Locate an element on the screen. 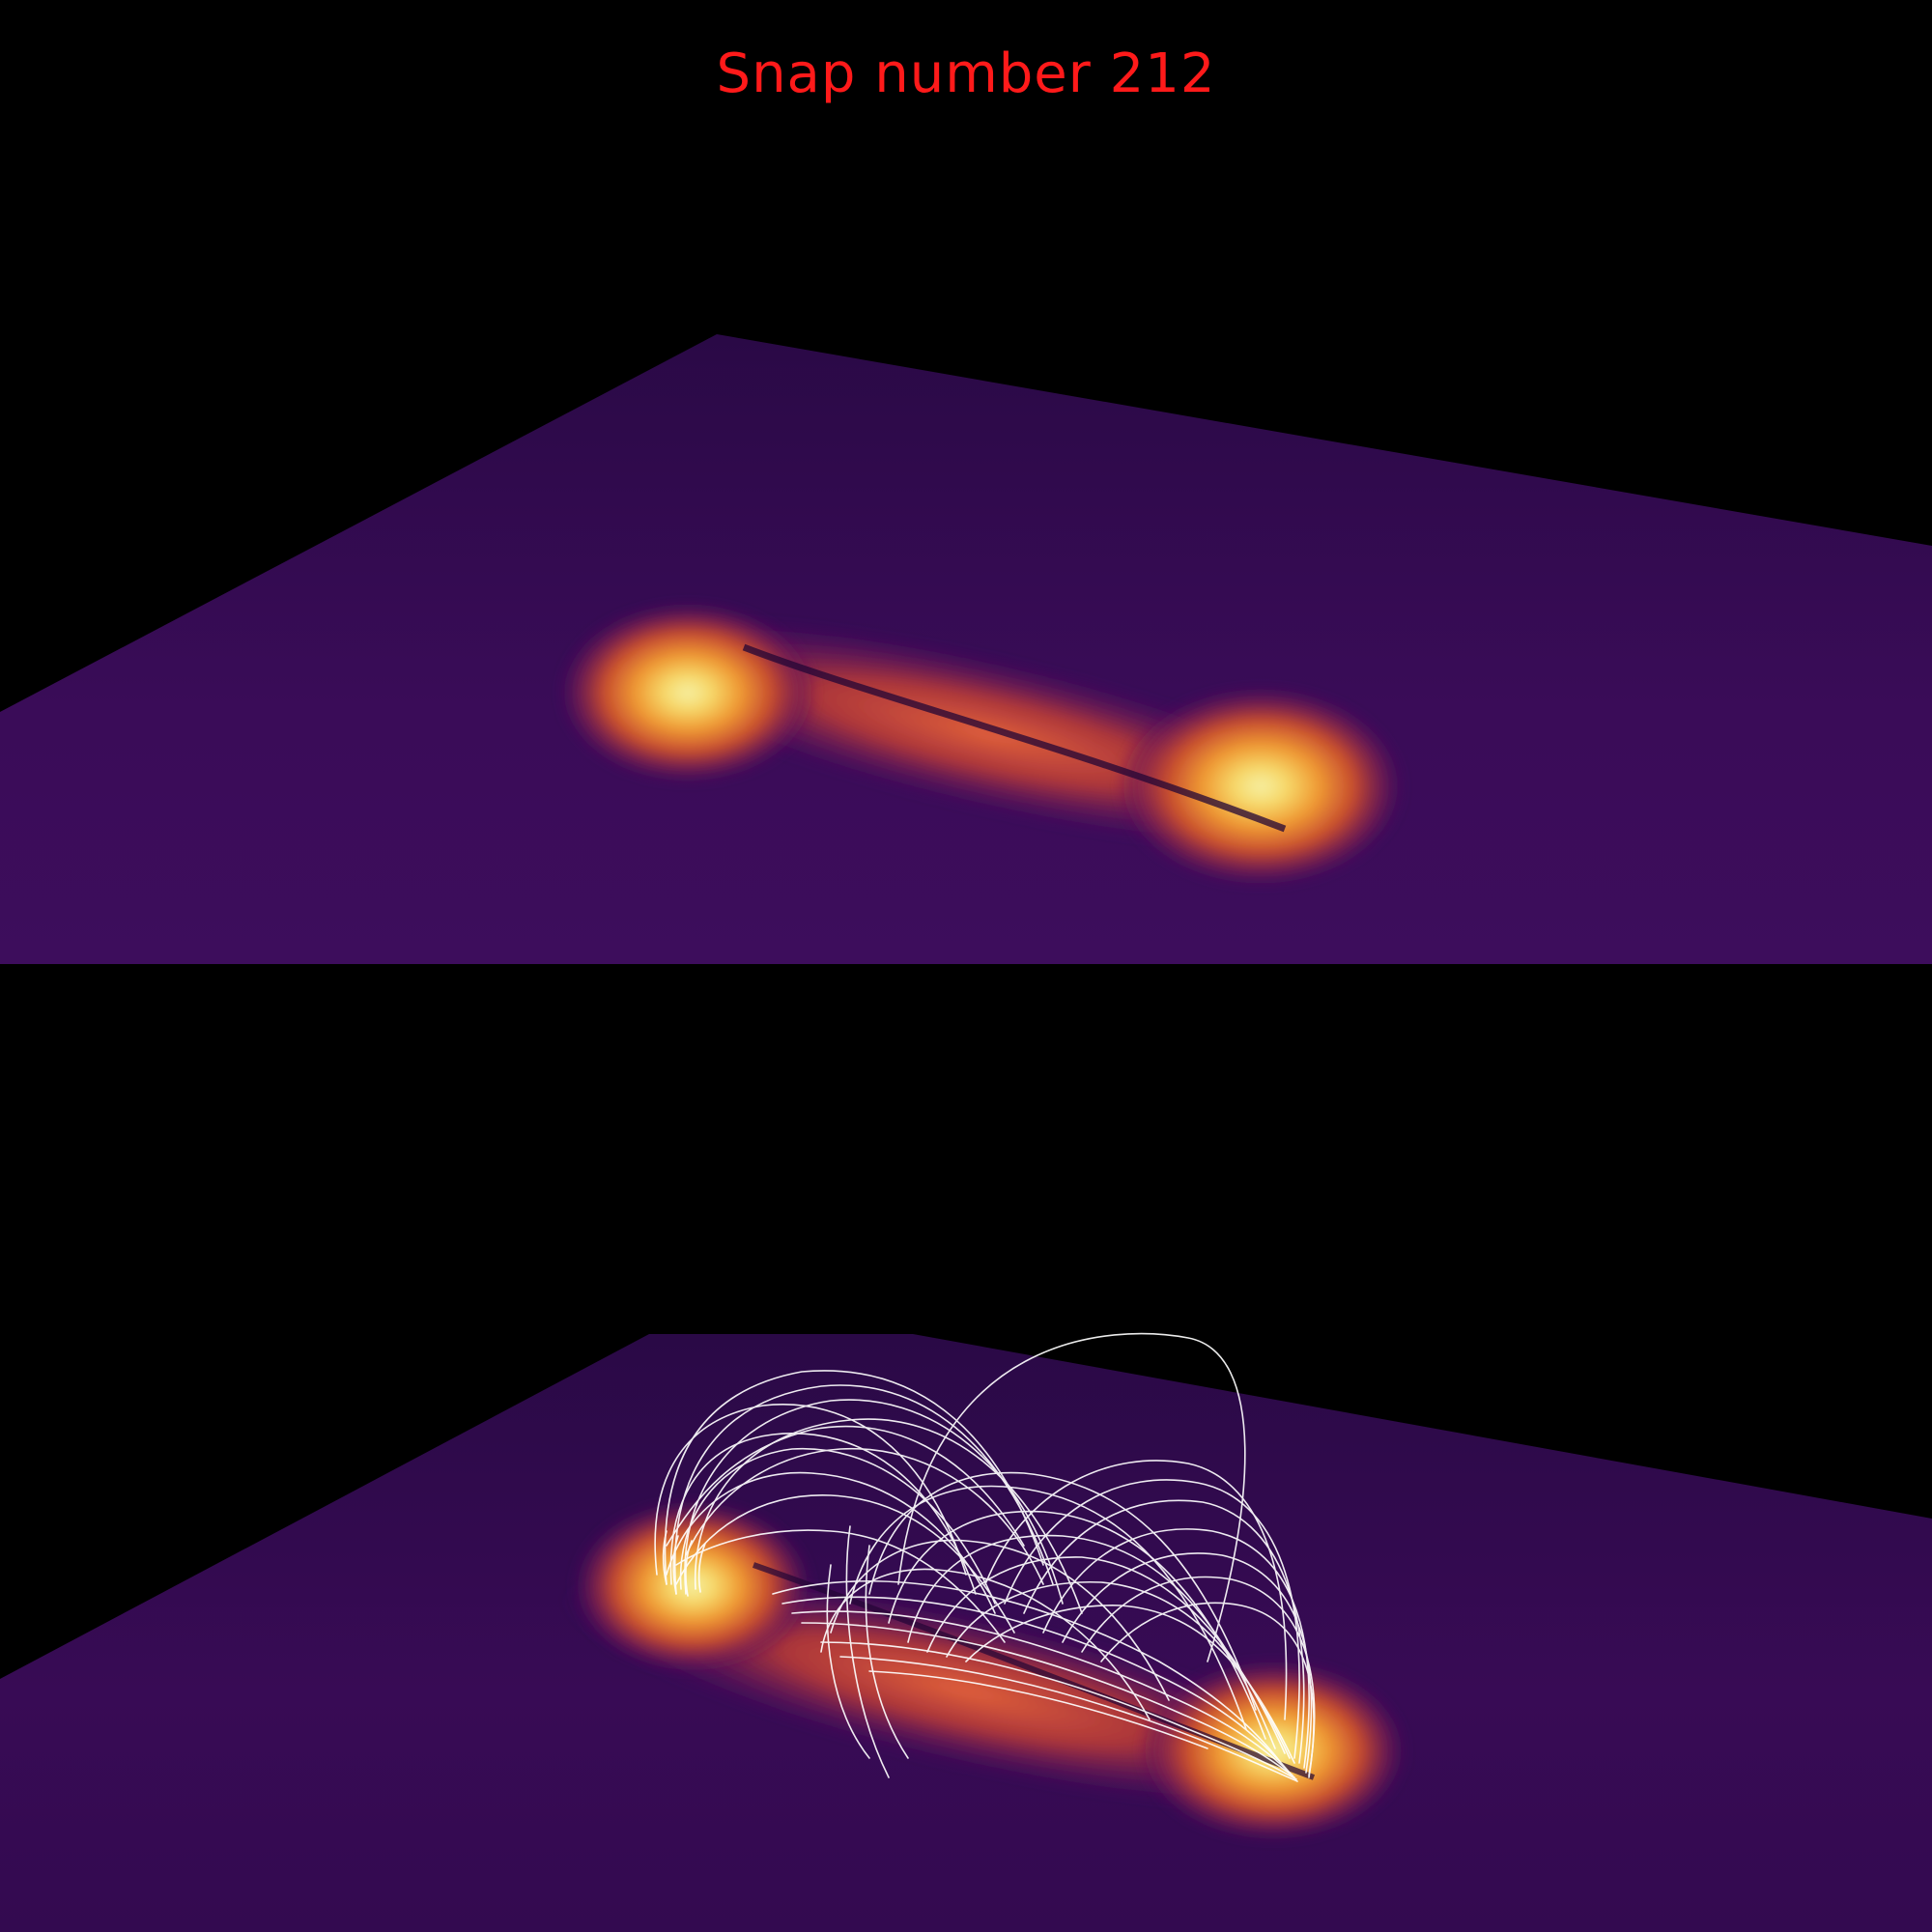  bottom-left-hotspot is located at coordinates (692, 1586).